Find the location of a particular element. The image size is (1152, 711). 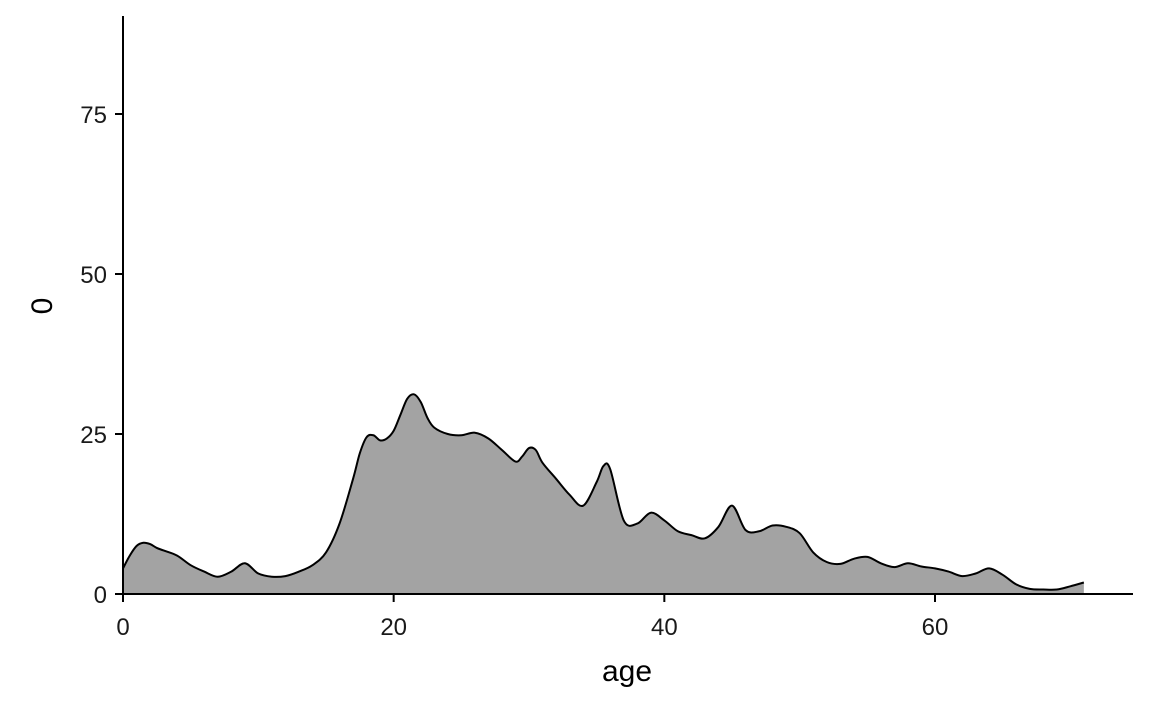

y-axis-ticks: 0 25 50 75 is located at coordinates (101, 355).